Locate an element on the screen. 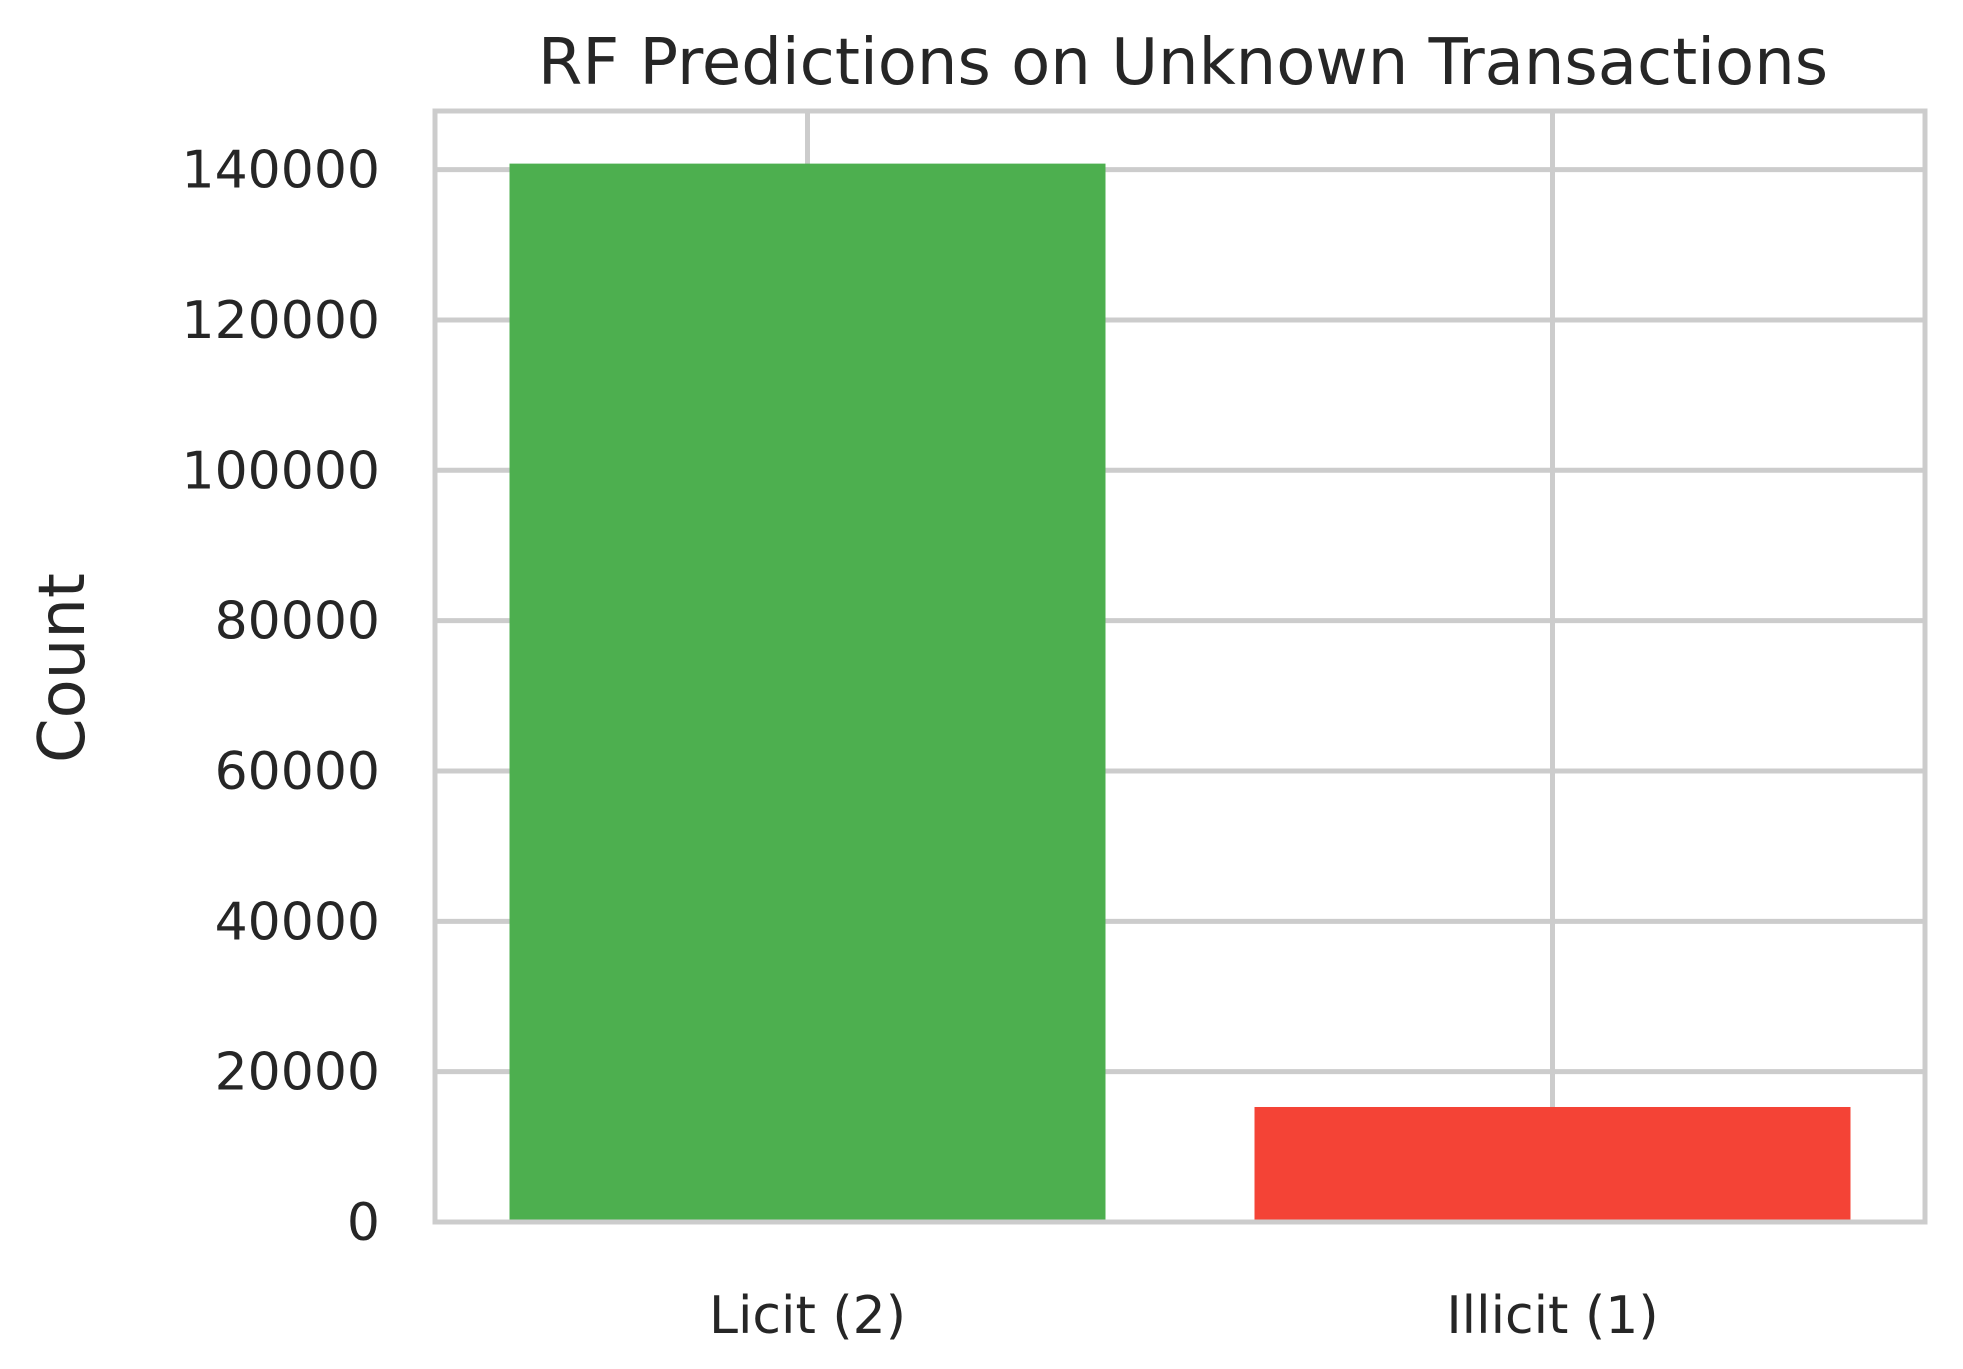 The height and width of the screenshot is (1369, 1963). y-tick-label: 60000 is located at coordinates (297, 772).